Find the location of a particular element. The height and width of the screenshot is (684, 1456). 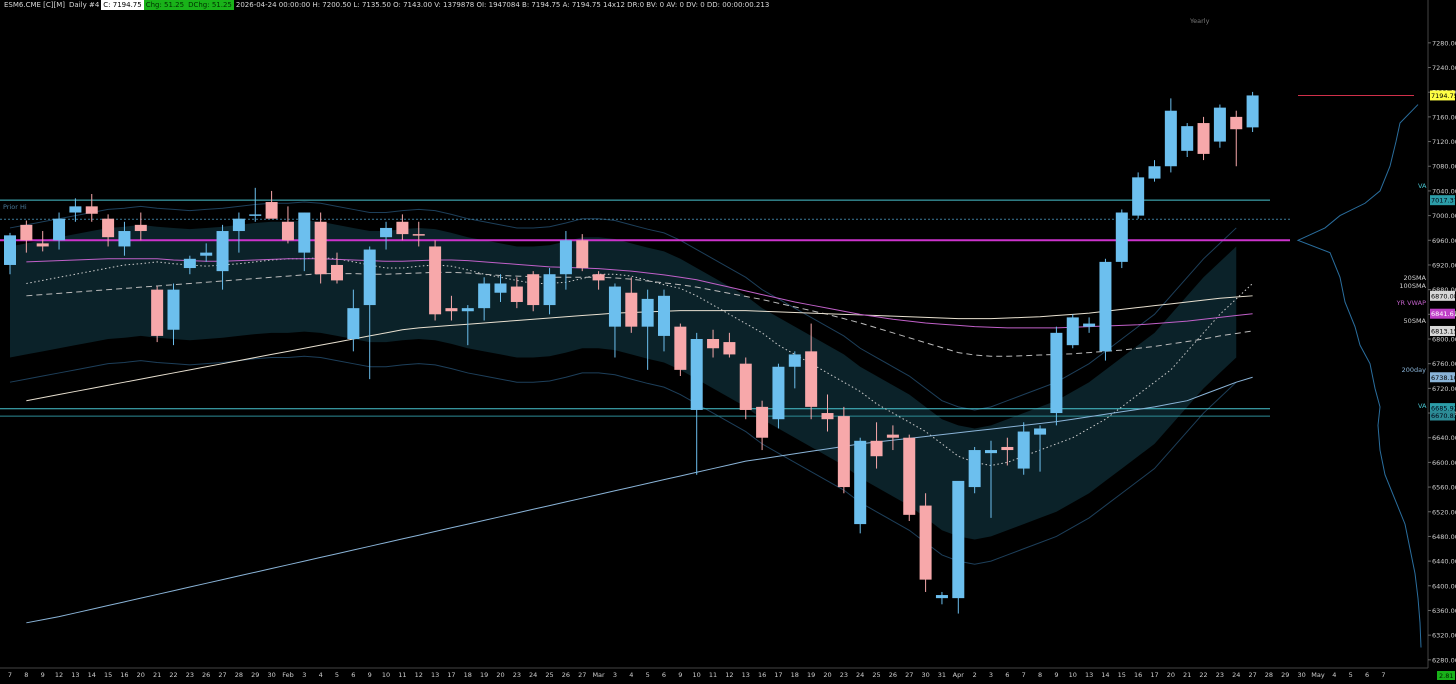

date-tick-label: 16 is located at coordinates (762, 675).